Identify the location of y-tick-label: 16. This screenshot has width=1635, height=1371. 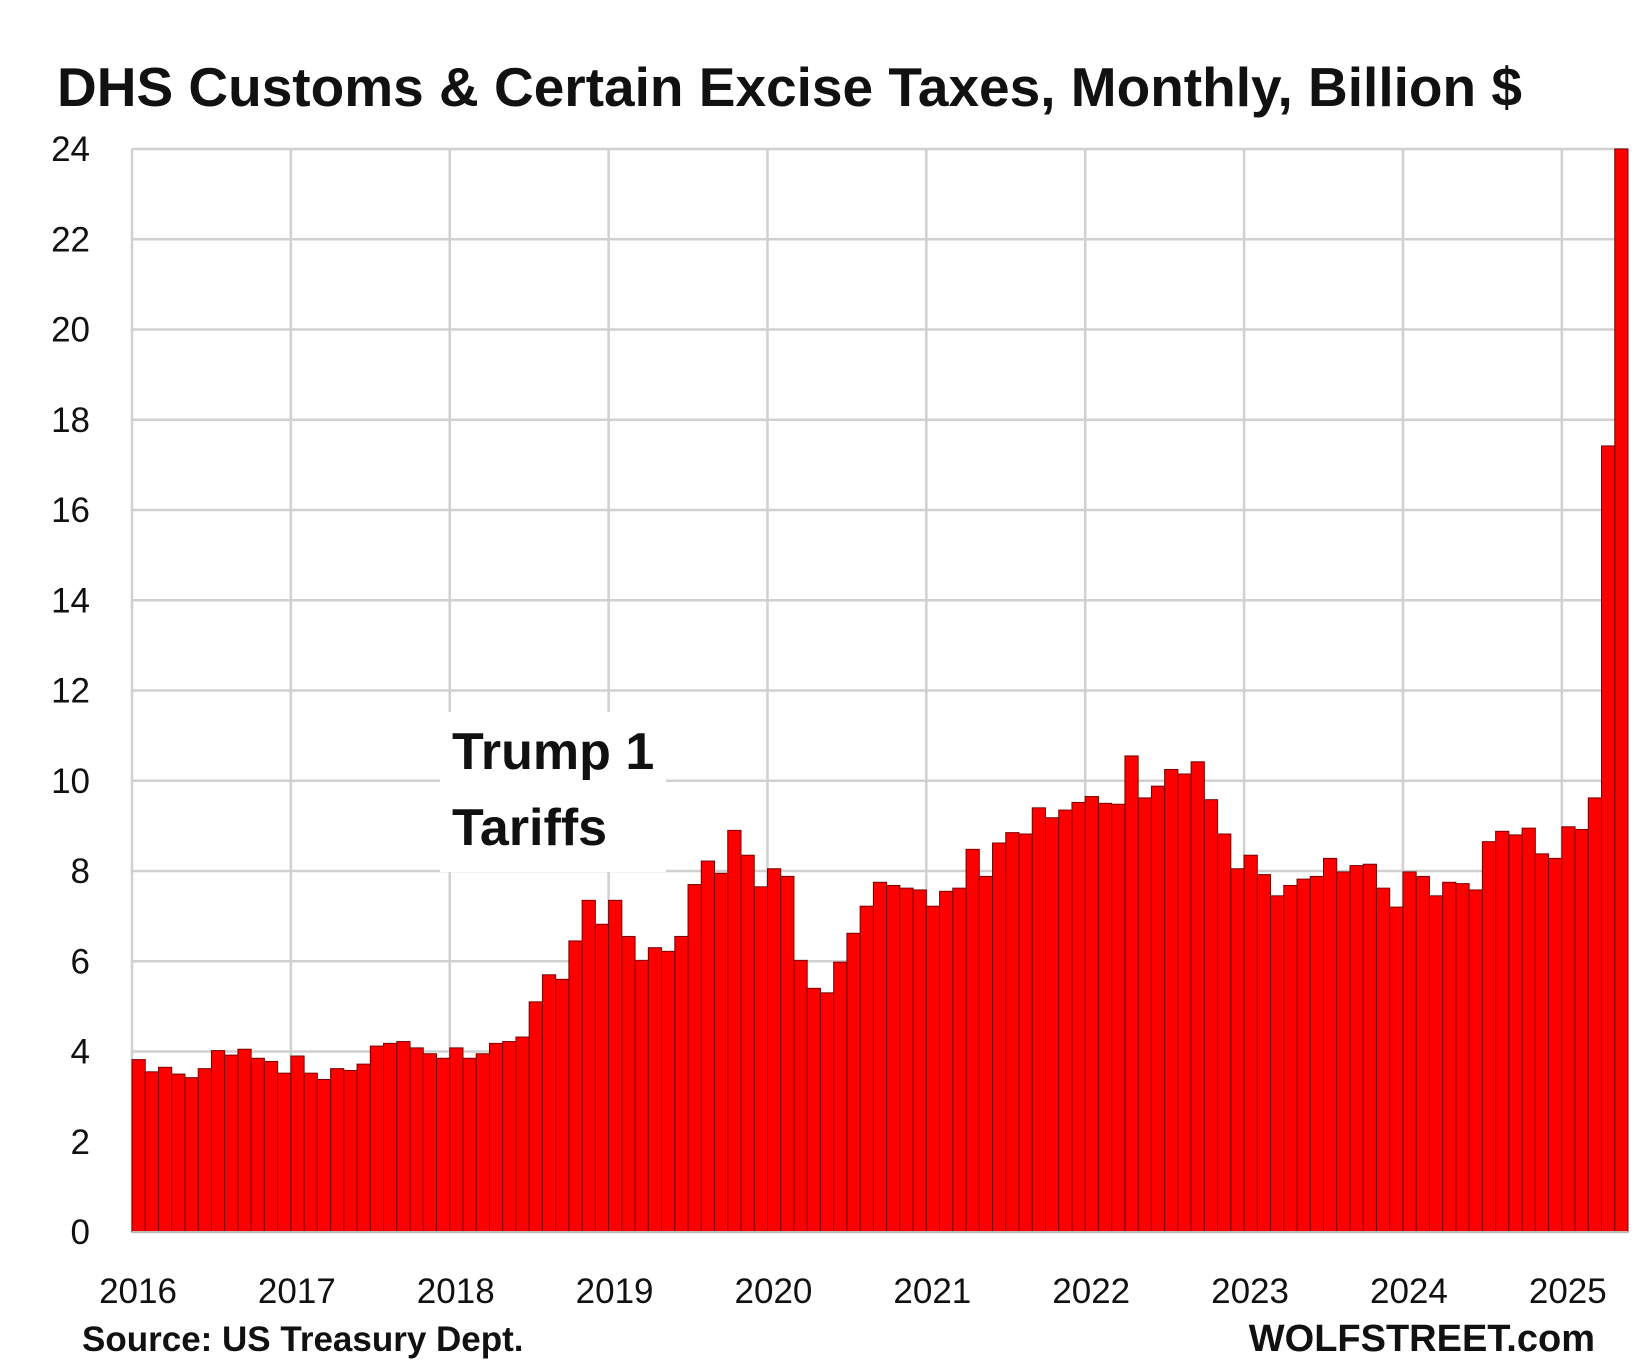
(70, 510).